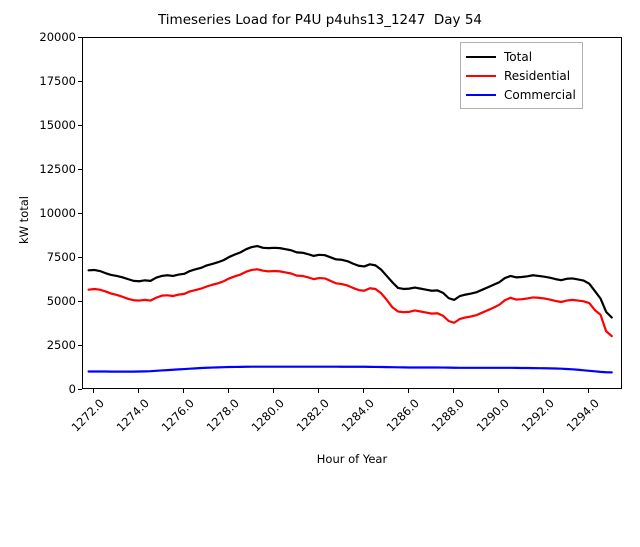  I want to click on y-axis-tick-label: 20000, so click(57, 37).